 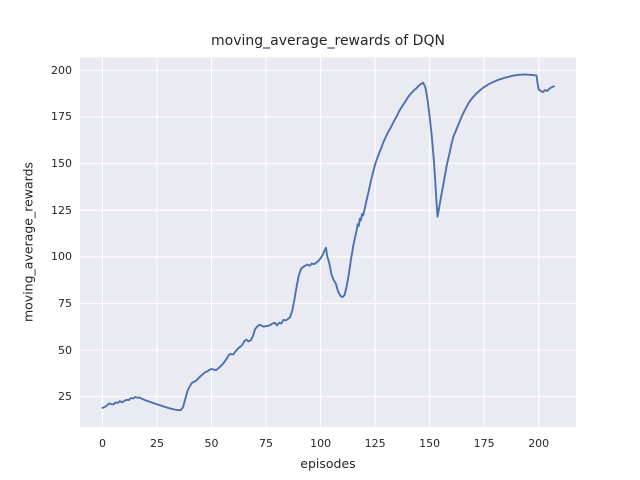 What do you see at coordinates (102, 443) in the screenshot?
I see `x-tick-label: 0` at bounding box center [102, 443].